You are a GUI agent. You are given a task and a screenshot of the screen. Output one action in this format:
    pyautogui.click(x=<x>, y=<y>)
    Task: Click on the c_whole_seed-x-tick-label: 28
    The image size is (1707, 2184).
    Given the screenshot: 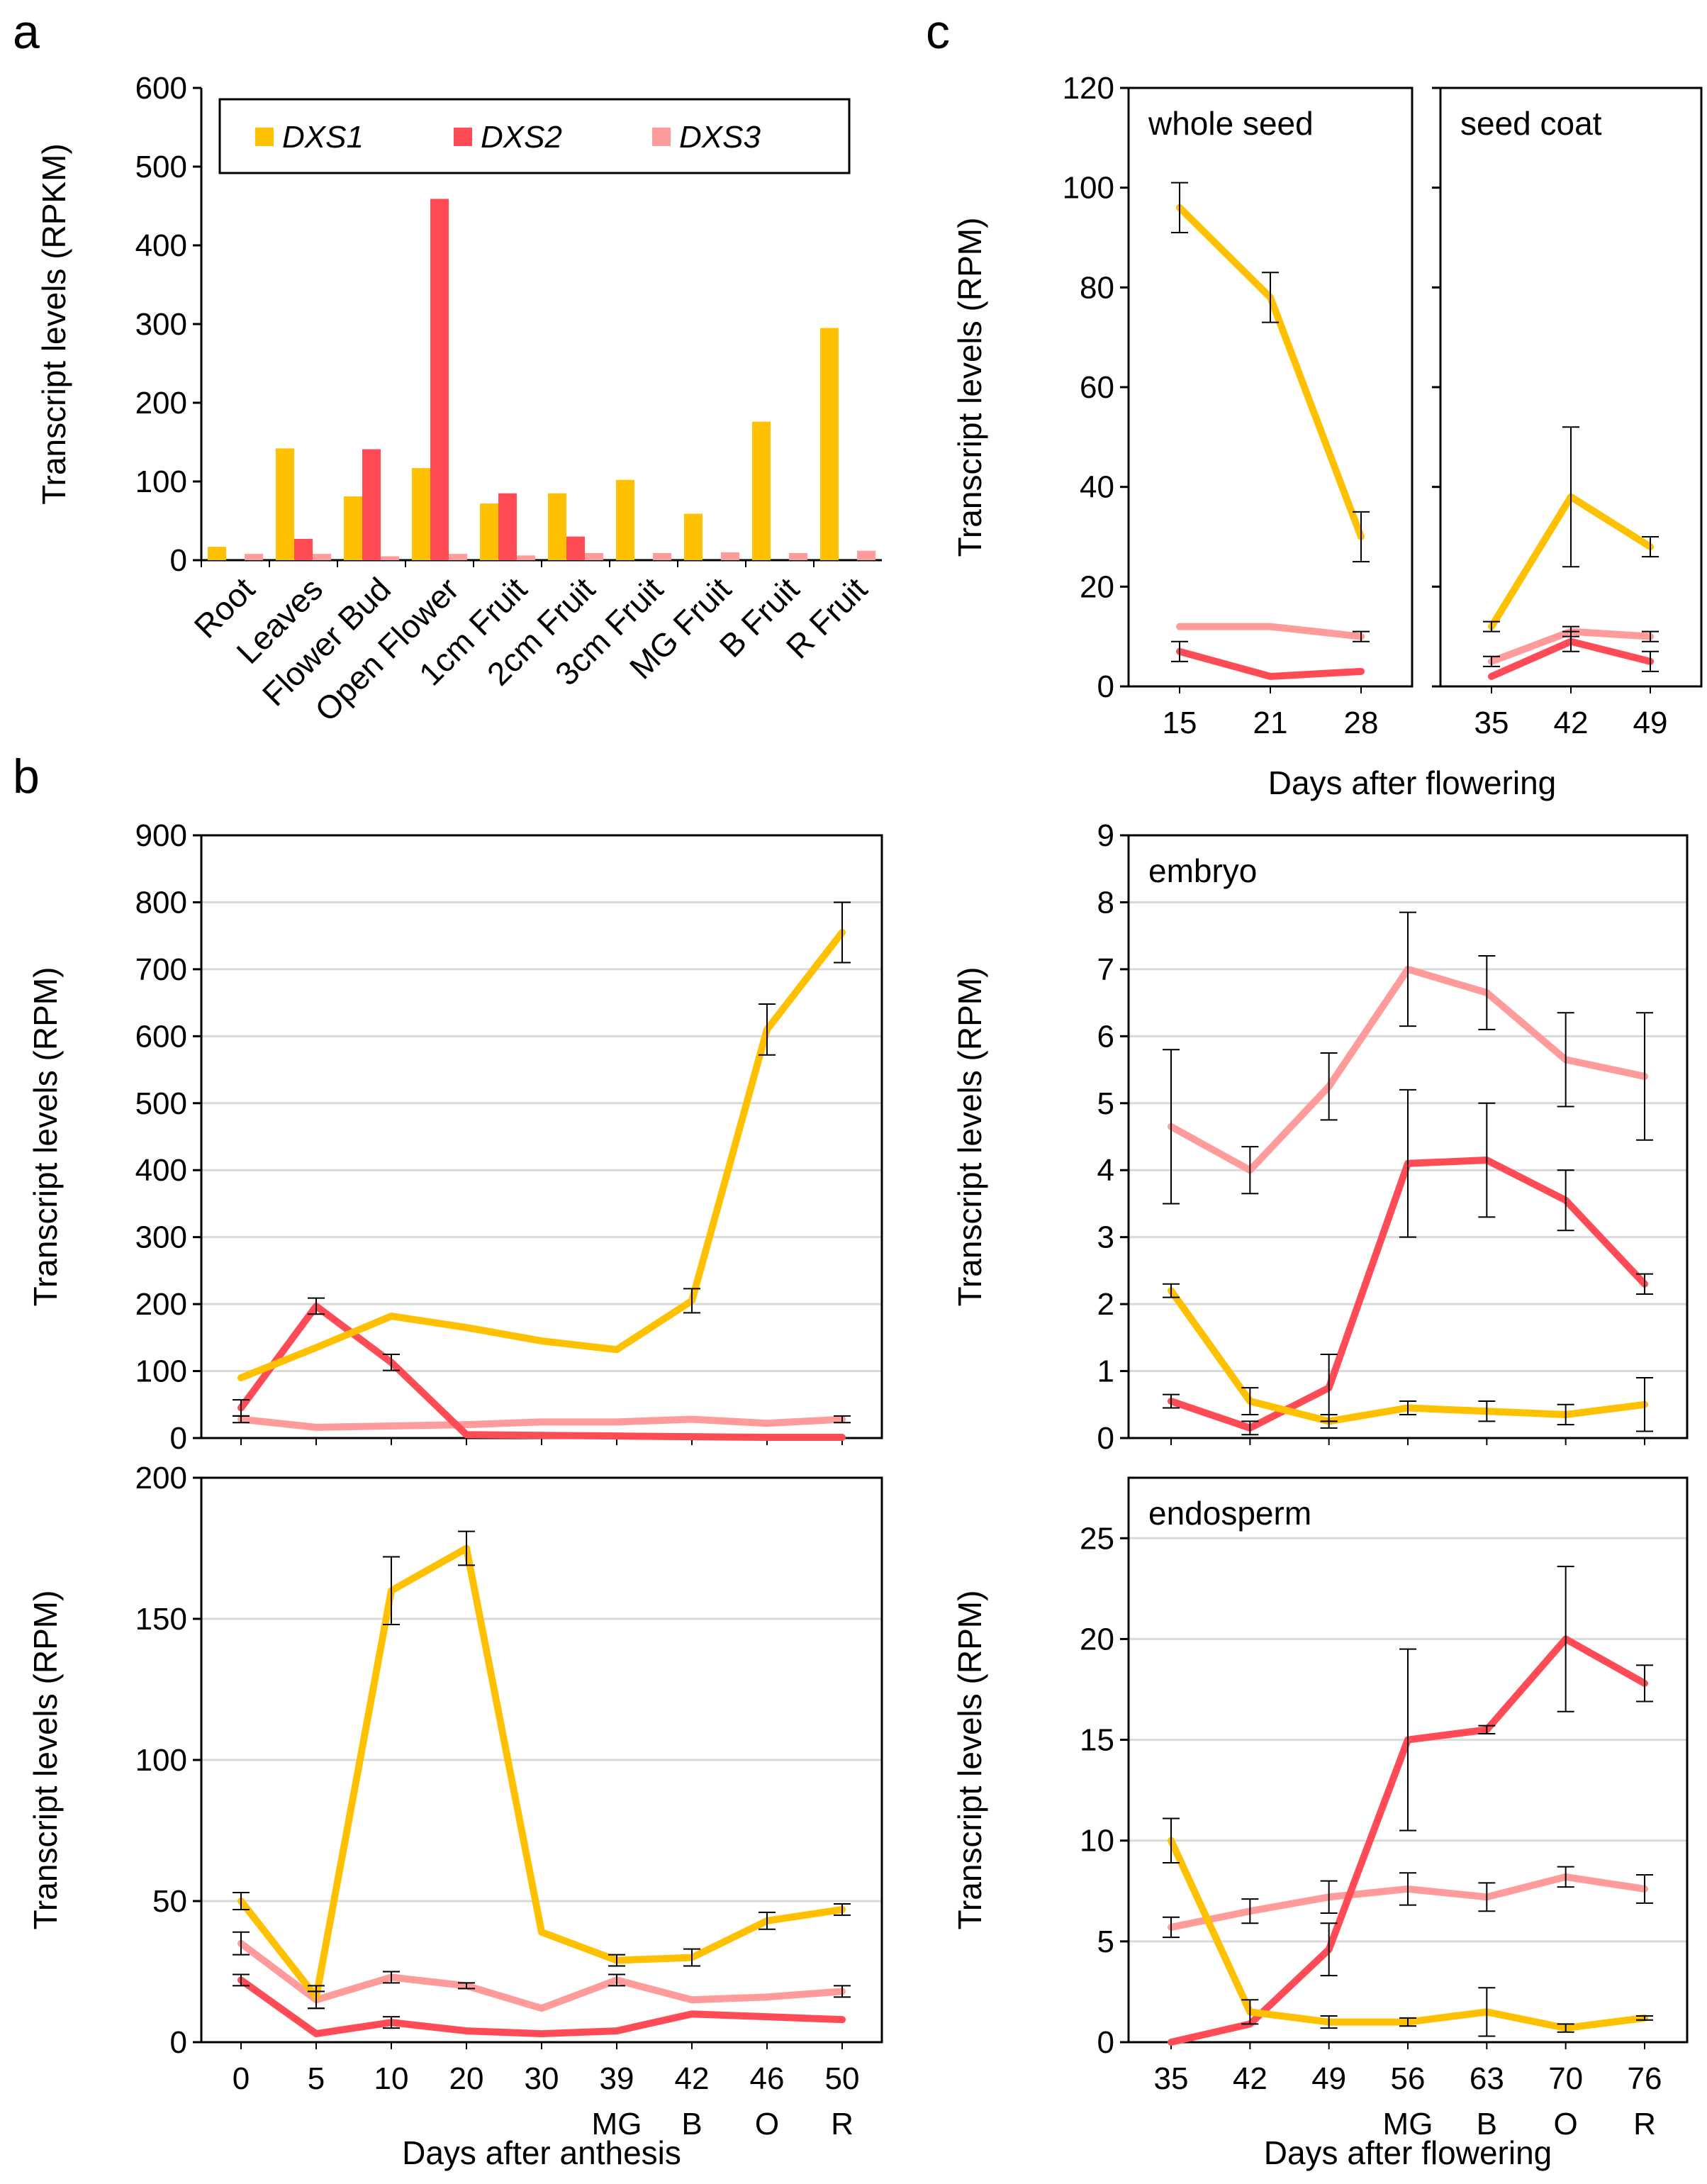 What is the action you would take?
    pyautogui.click(x=1361, y=723)
    